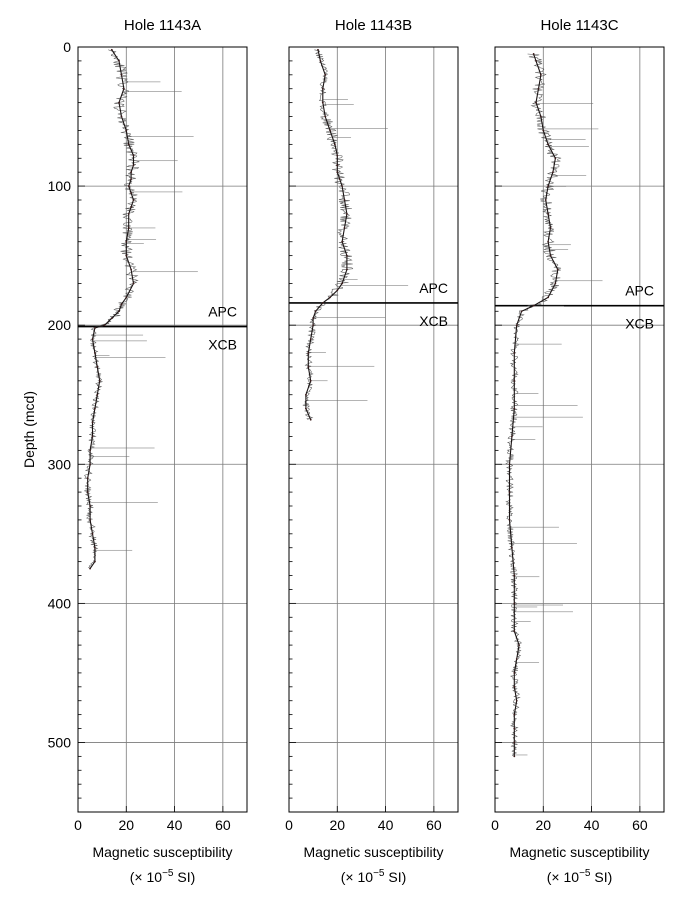 This screenshot has height=904, width=693. I want to click on y-tick-label: 400, so click(60, 603).